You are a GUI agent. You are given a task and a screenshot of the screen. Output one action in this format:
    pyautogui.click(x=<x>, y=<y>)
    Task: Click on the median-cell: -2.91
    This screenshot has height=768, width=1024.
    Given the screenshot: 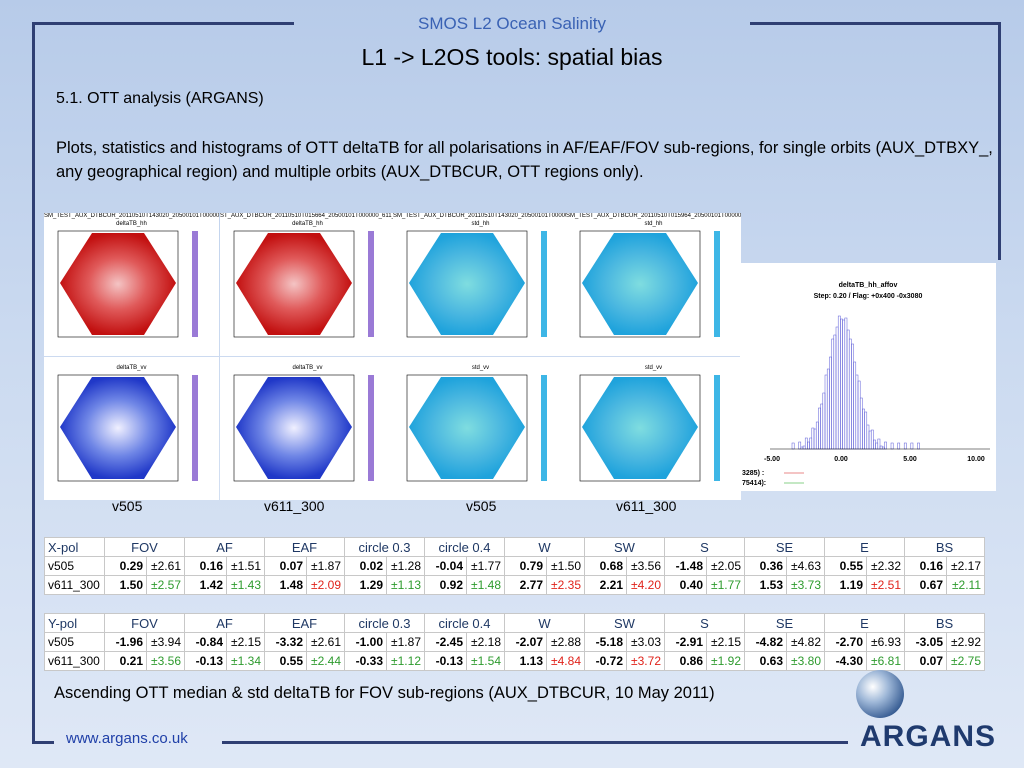 What is the action you would take?
    pyautogui.click(x=685, y=642)
    